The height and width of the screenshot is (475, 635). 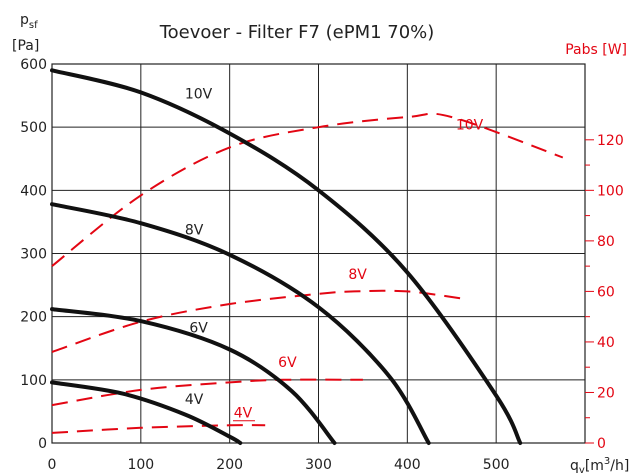 I want to click on y-right-tick-label: 100, so click(x=610, y=191).